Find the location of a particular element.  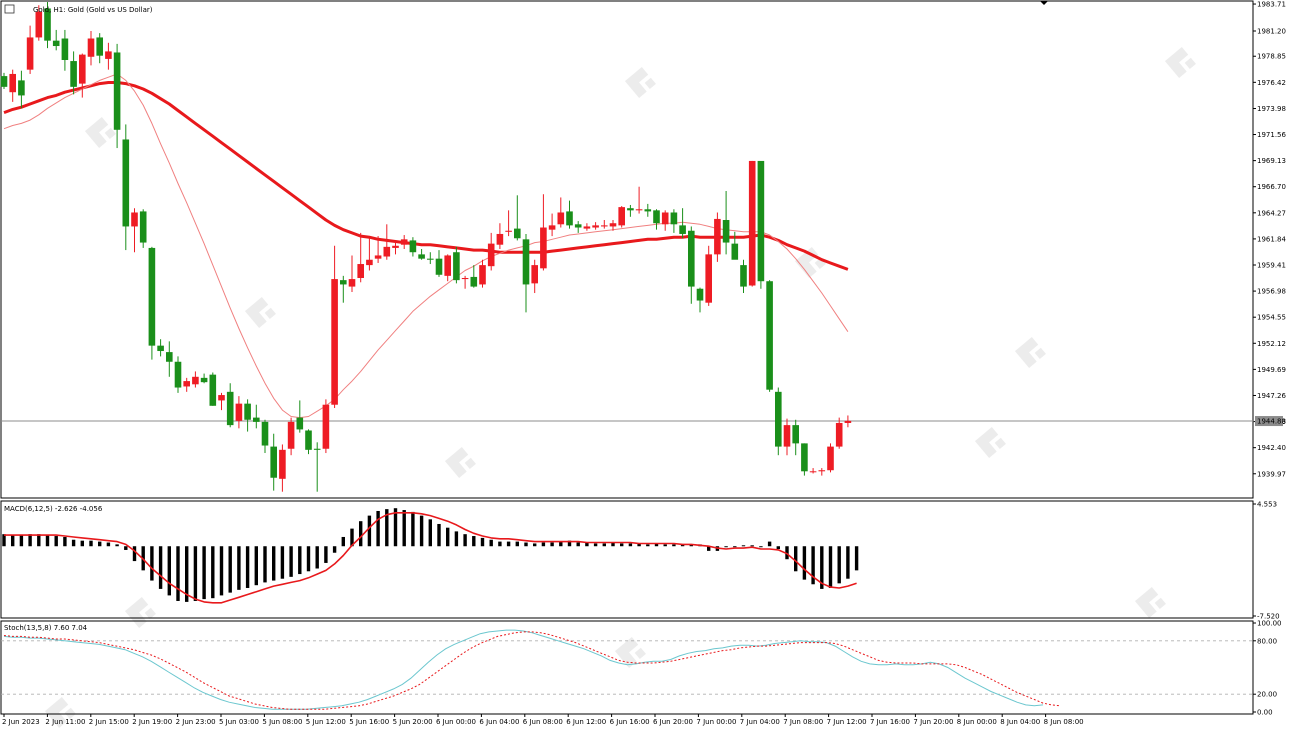

price-tick-label: 1966.70 is located at coordinates (1271, 187).